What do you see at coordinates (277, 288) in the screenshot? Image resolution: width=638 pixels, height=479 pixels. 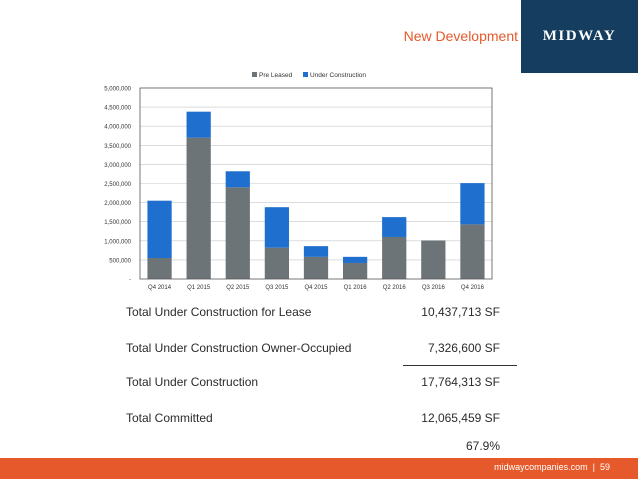 I see `x-tick-label: Q3 2015` at bounding box center [277, 288].